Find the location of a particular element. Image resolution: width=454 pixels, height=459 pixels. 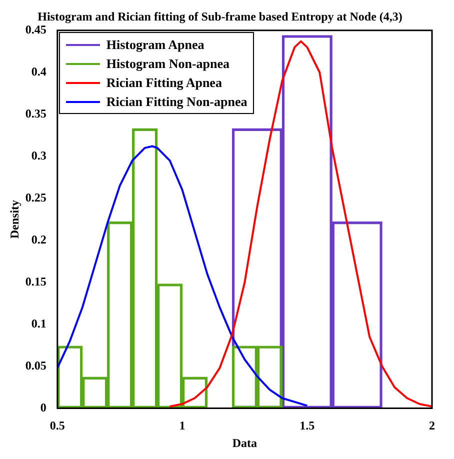

legend-label: Histogram Non-apnea is located at coordinates (168, 64).